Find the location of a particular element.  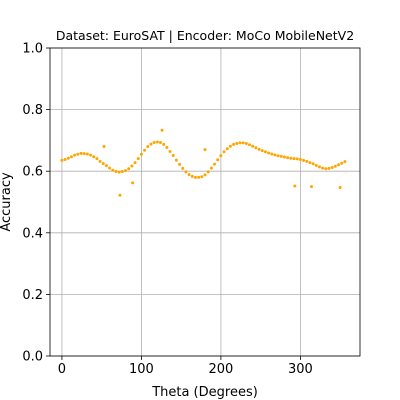

y-tick-label: 0.4 is located at coordinates (32, 233).